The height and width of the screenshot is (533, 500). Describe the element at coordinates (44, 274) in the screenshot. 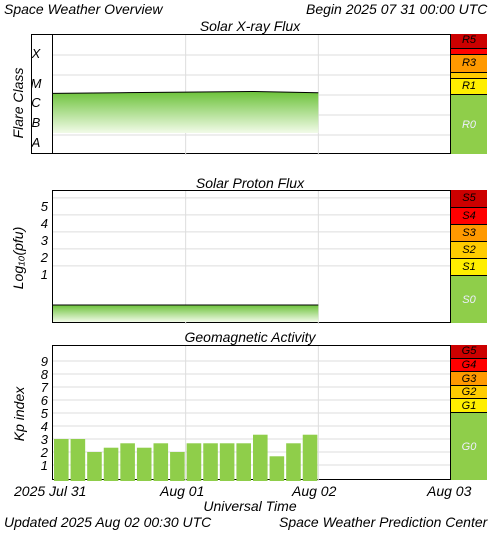

I see `proton-tick-1: 1` at that location.